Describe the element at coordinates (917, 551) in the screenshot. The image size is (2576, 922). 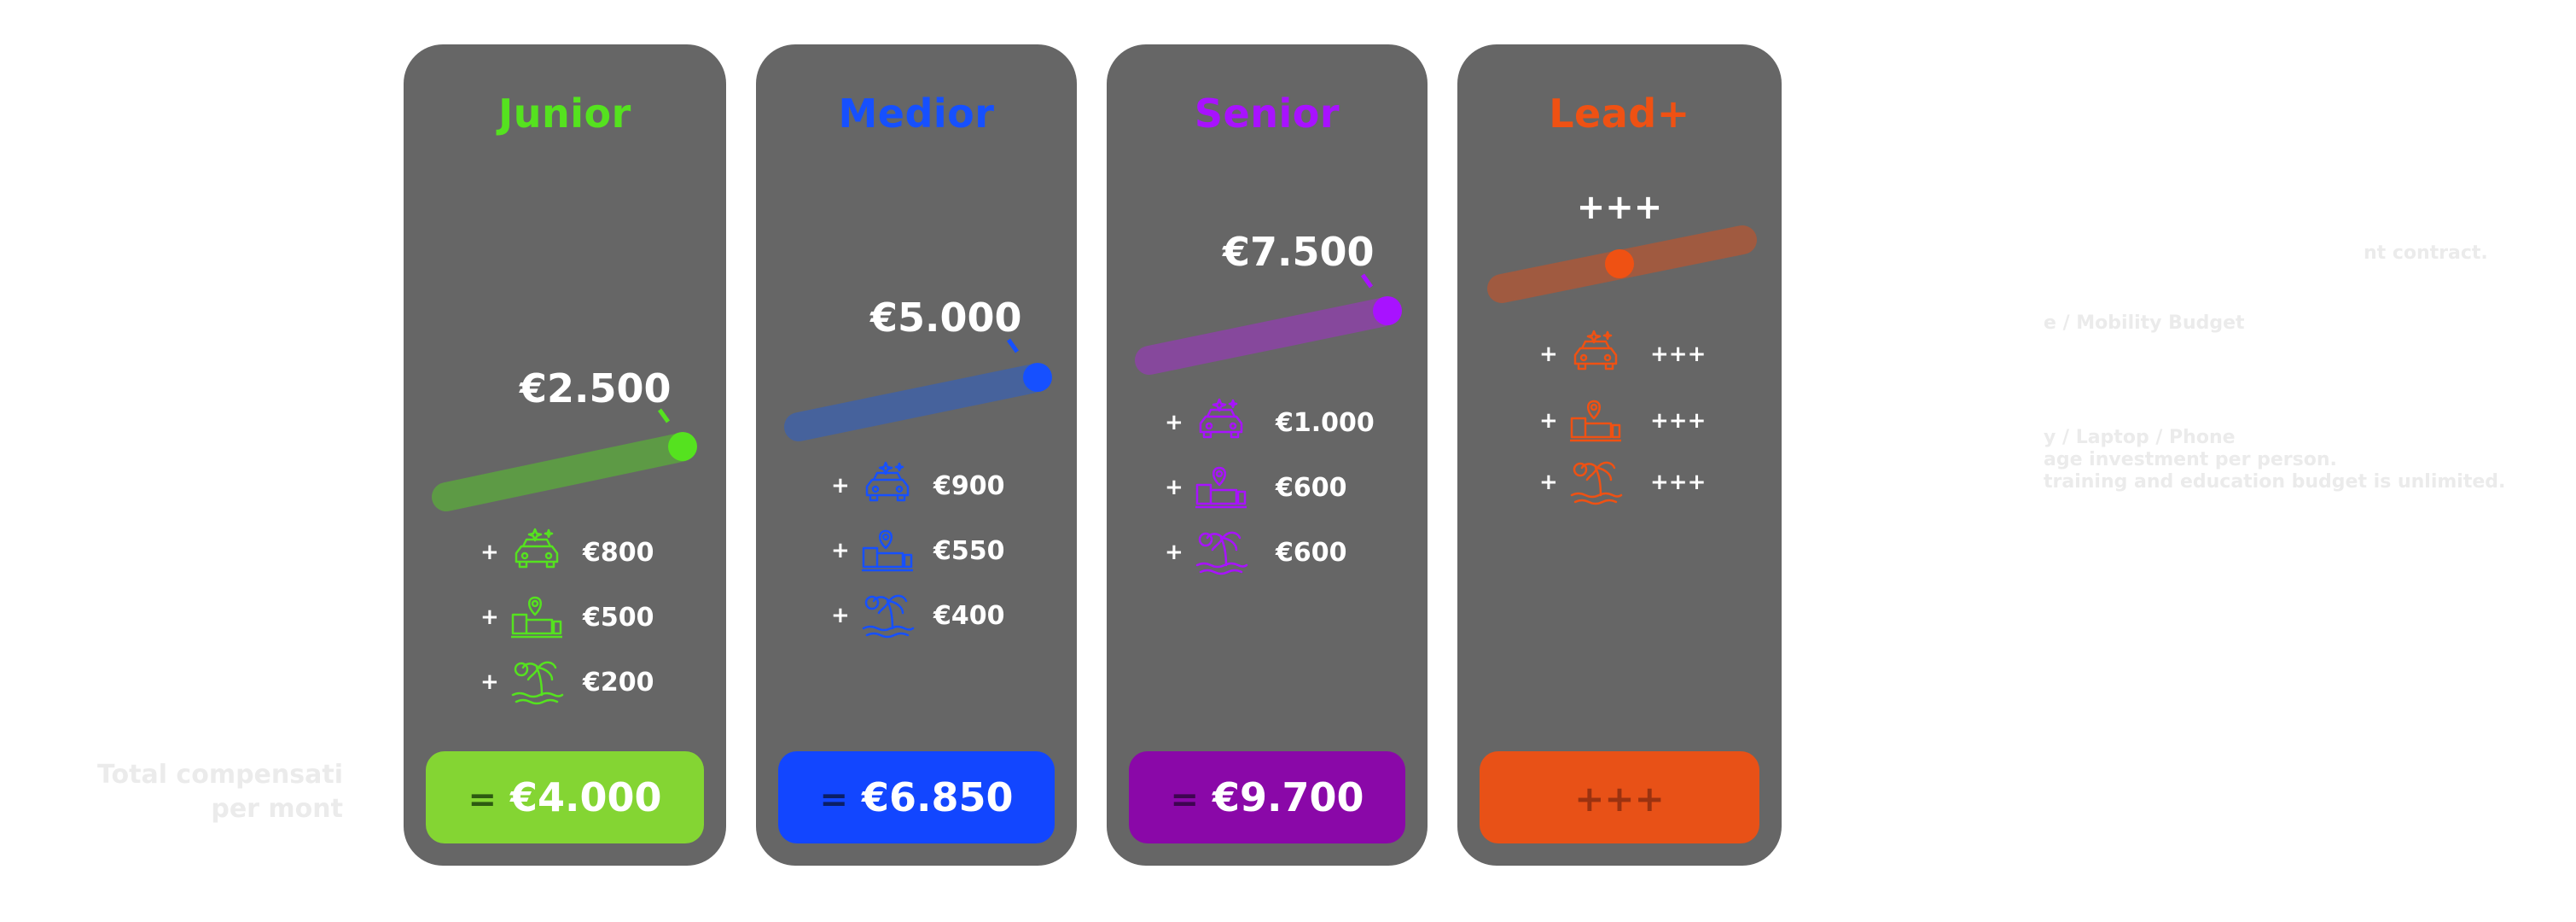
I see `benefit-home-office: + €550` at that location.